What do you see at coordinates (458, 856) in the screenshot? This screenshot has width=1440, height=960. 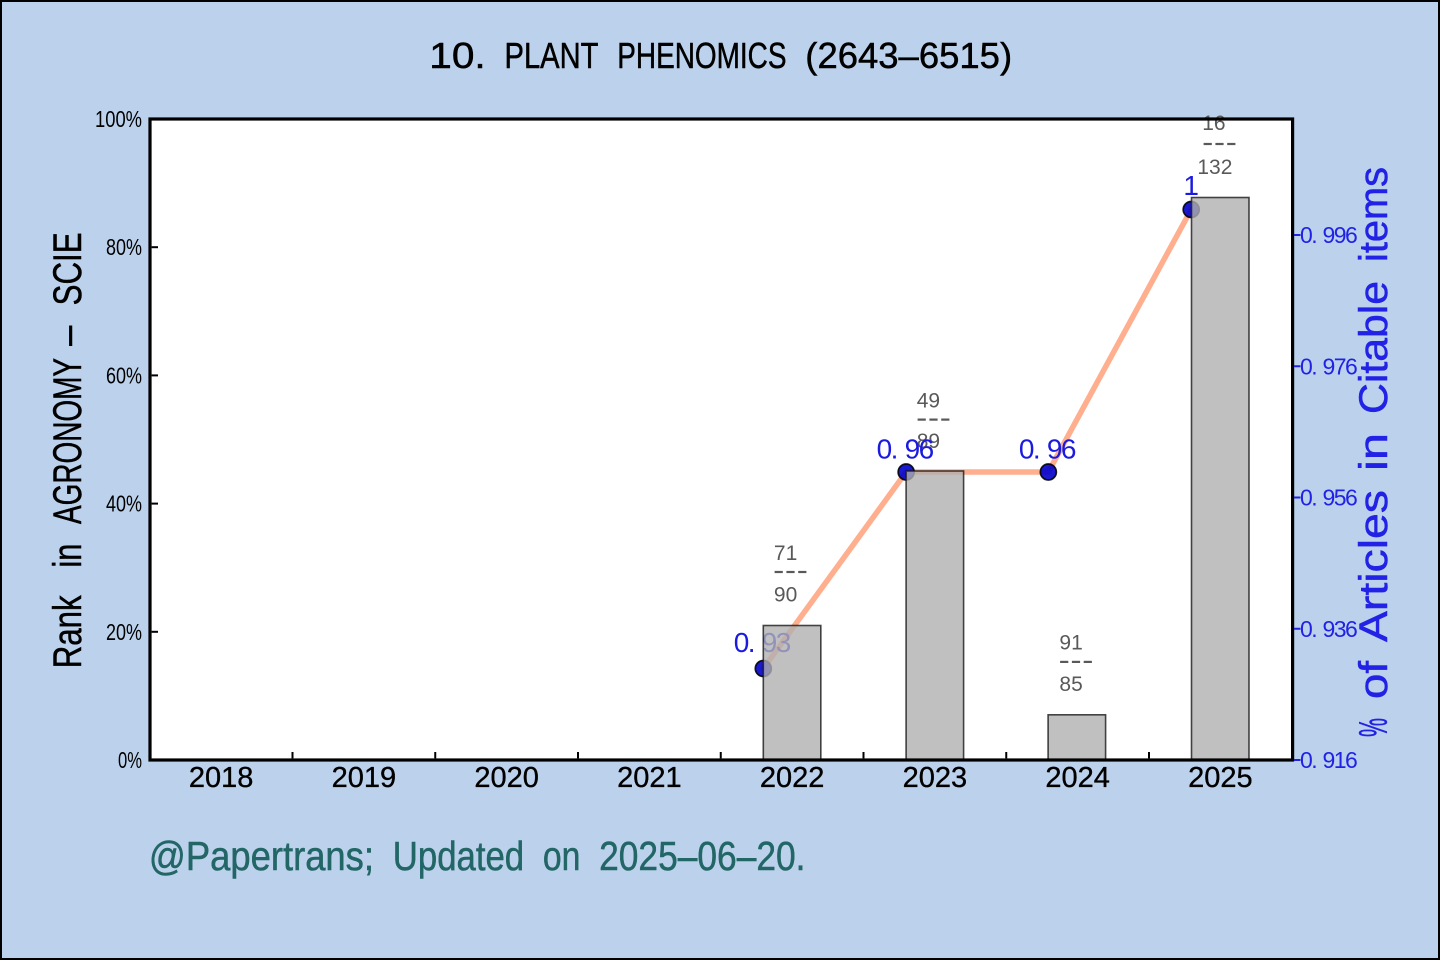 I see `svg-text: Updated` at bounding box center [458, 856].